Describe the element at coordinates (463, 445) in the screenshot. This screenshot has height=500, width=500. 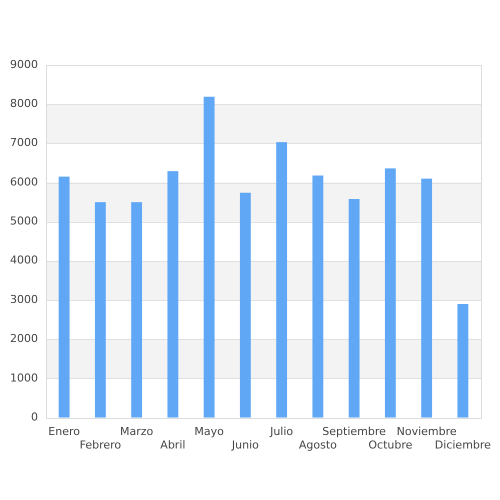
I see `x-tick-label: Diciembre` at that location.